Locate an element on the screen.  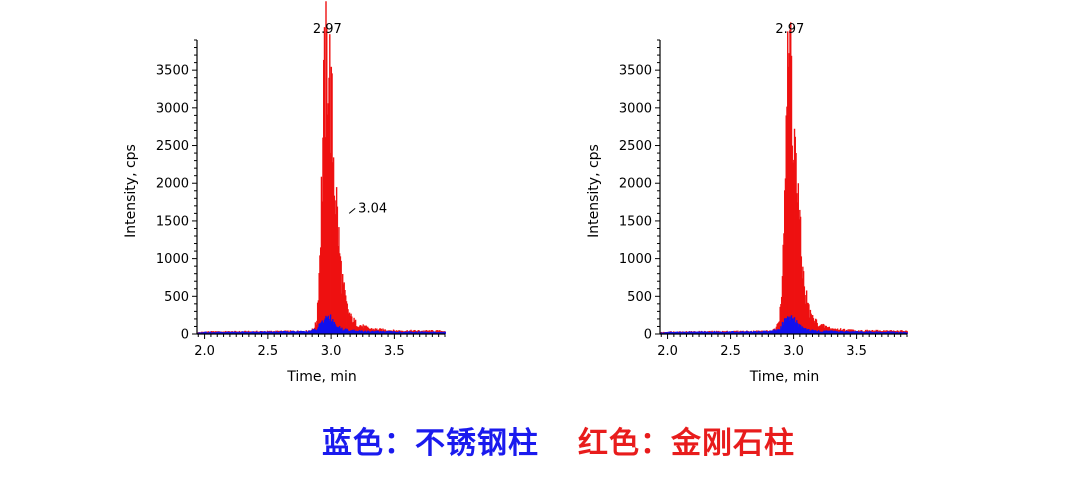
y-tick-label: 1000 is located at coordinates (635, 259).